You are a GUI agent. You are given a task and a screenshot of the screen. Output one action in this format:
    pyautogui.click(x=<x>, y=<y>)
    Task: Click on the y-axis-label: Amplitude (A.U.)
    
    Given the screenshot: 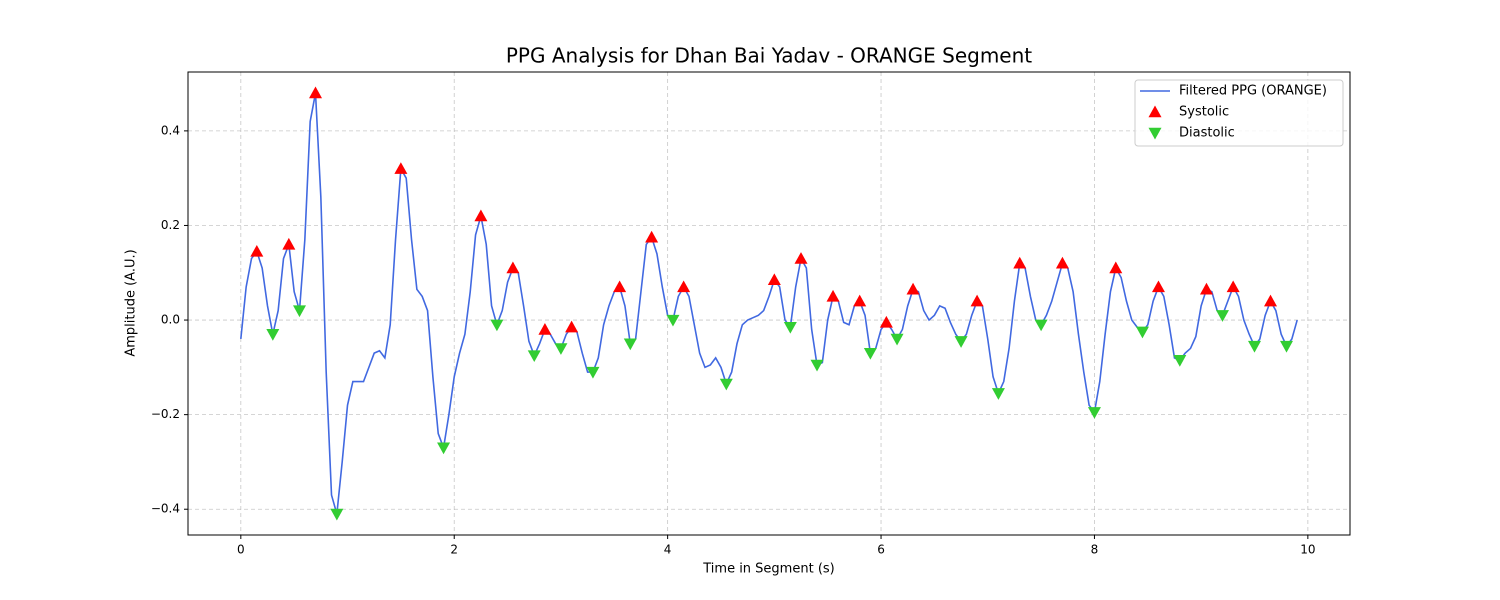 What is the action you would take?
    pyautogui.click(x=131, y=302)
    